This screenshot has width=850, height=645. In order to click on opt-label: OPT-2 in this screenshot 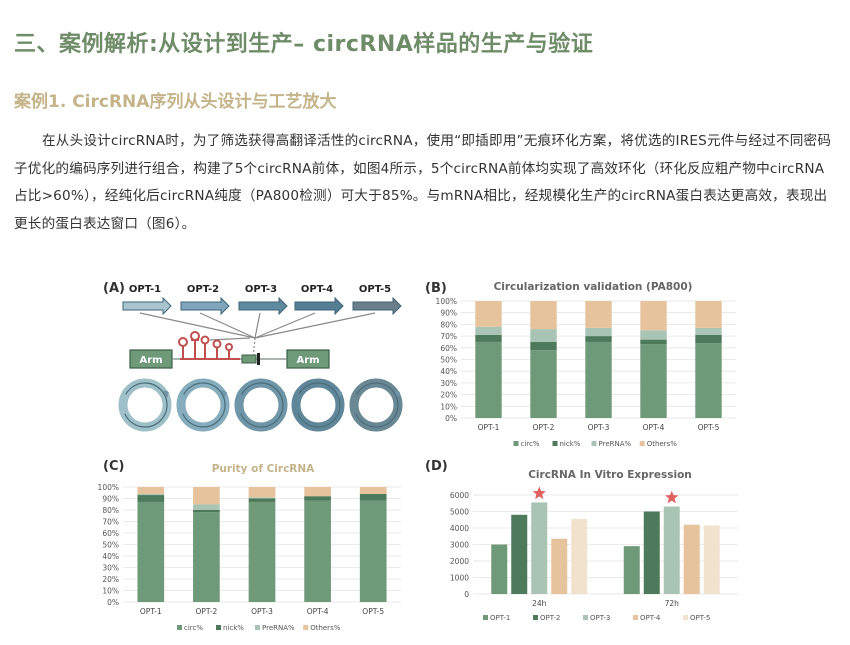, I will do `click(203, 289)`.